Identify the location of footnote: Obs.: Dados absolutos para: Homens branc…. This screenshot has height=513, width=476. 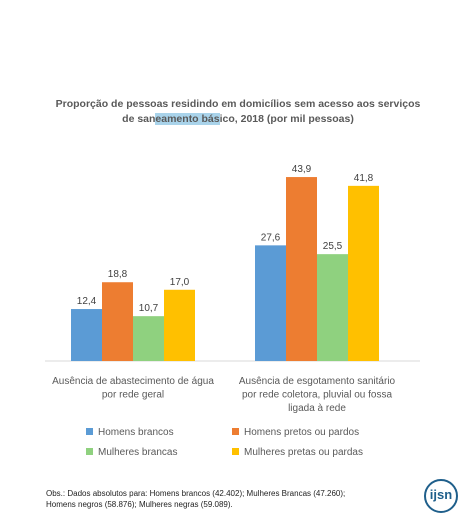
(231, 499).